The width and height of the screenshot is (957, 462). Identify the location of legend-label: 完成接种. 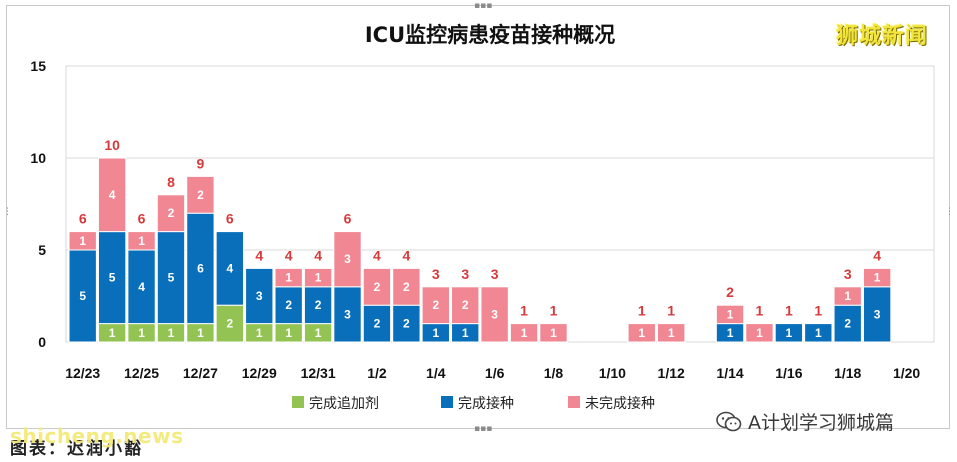
(486, 403).